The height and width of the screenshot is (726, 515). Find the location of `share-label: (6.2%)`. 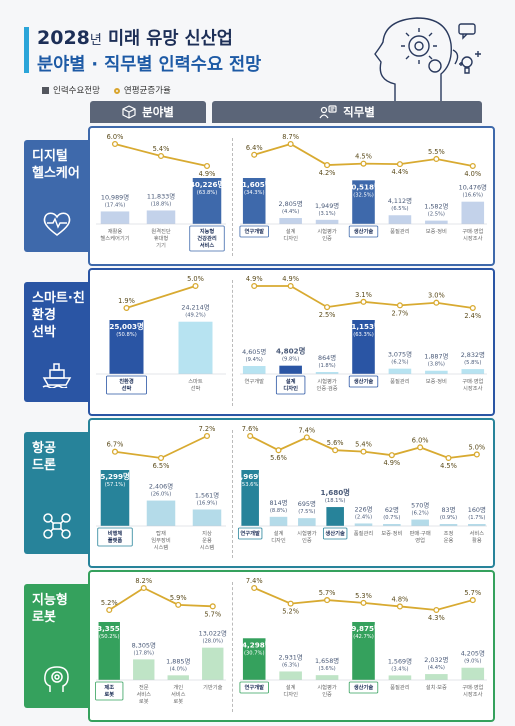

share-label: (6.2%) is located at coordinates (399, 363).